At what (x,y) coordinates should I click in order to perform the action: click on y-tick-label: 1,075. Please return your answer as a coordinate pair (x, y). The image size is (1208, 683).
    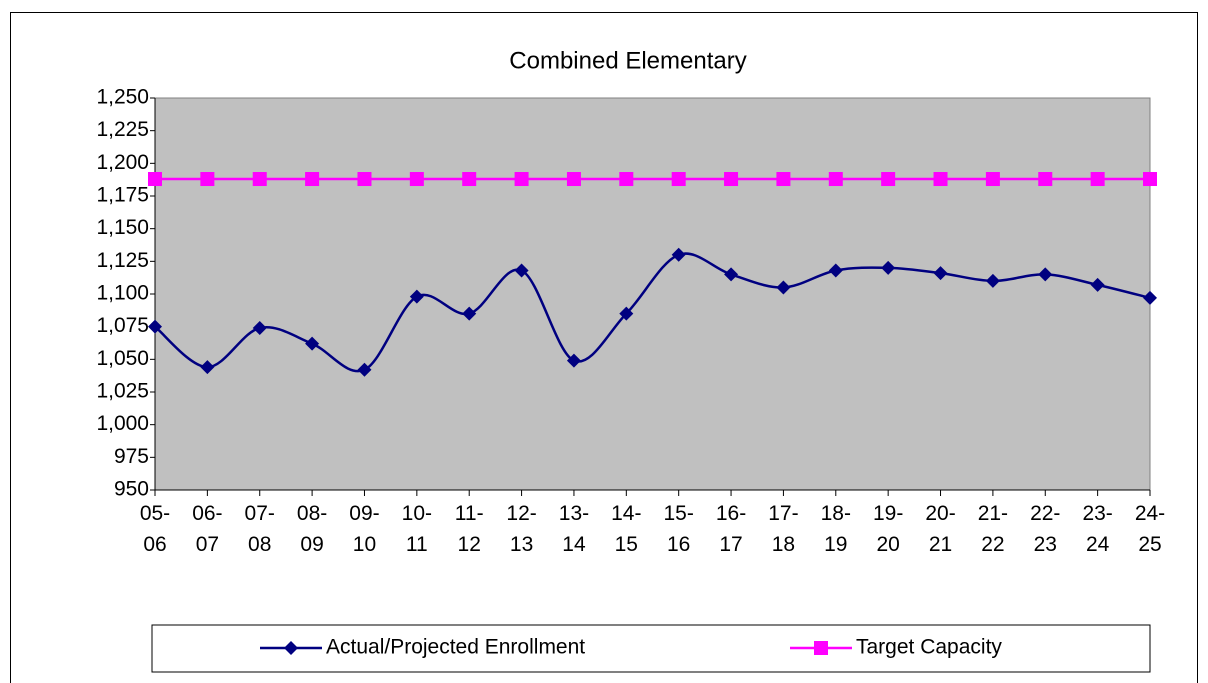
    Looking at the image, I should click on (122, 325).